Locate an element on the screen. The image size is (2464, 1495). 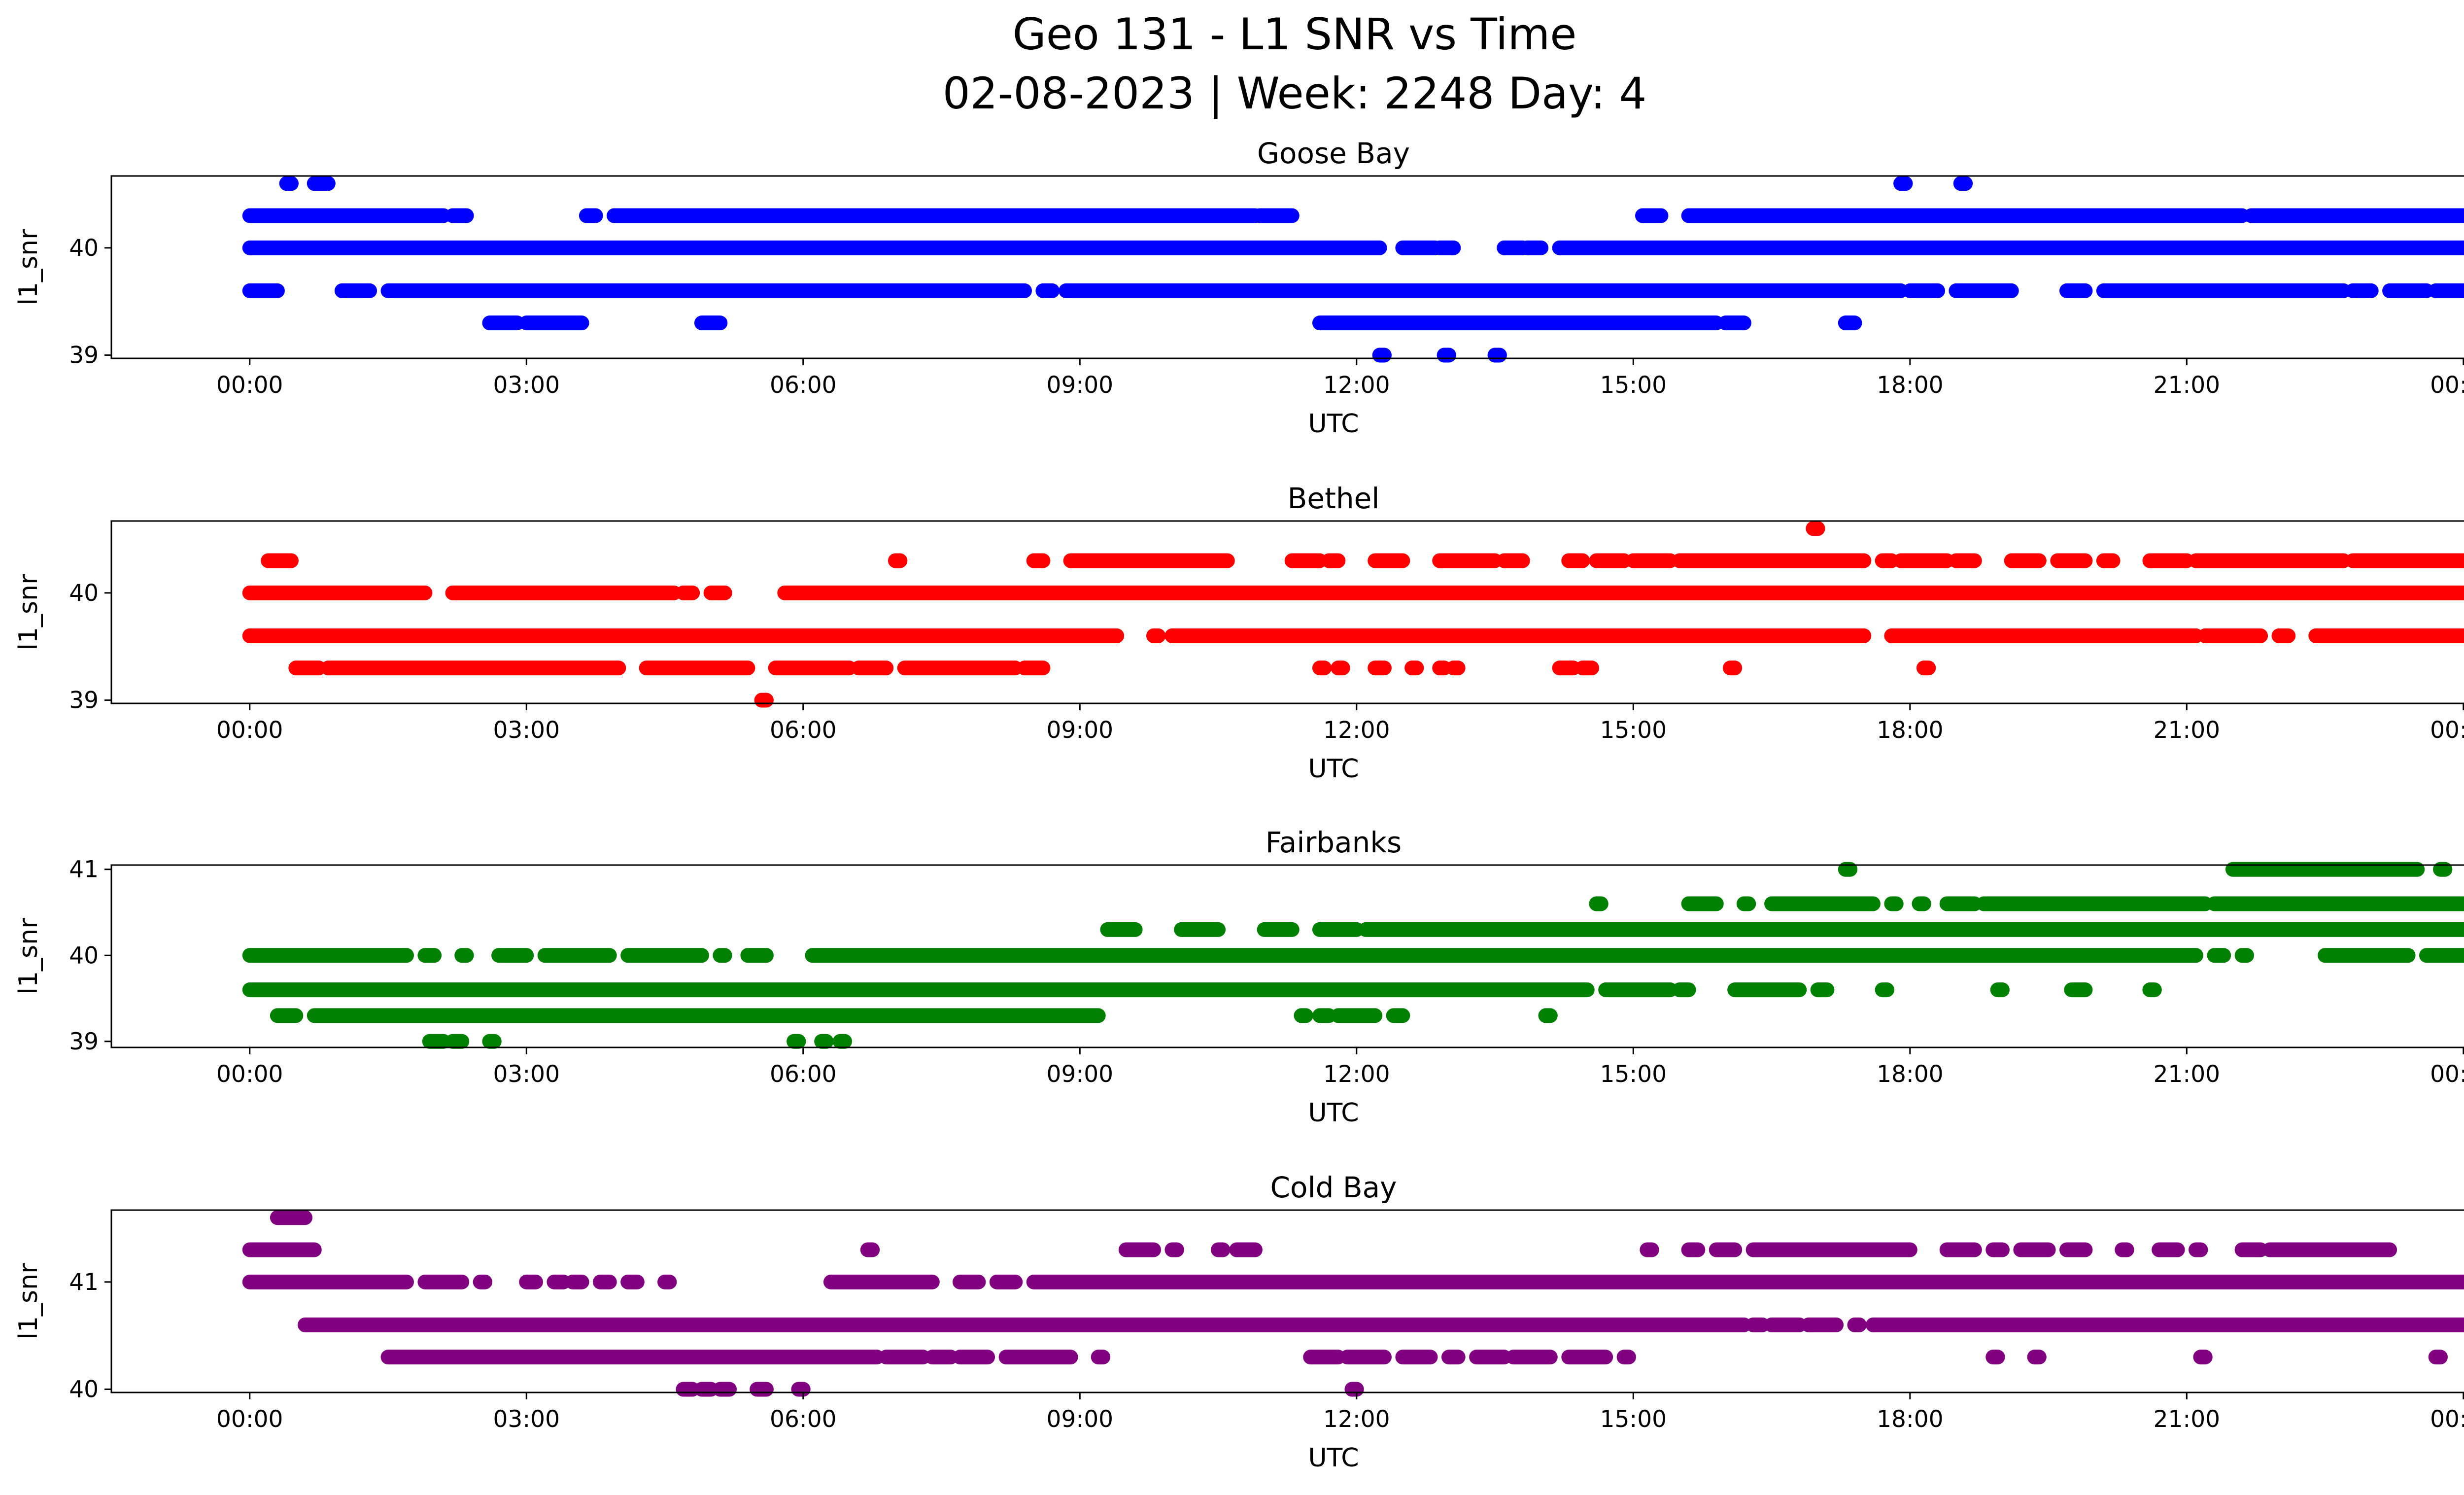
fairbanks-y-tick-label: 41 is located at coordinates (84, 869).